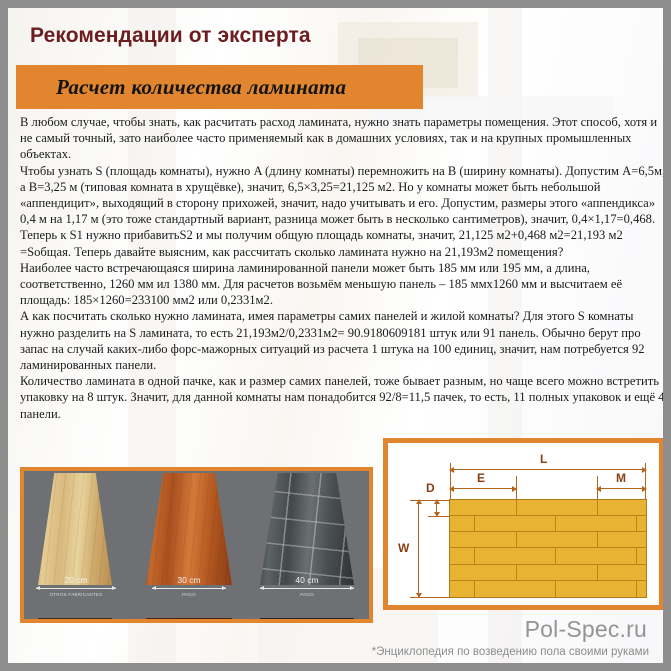  I want to click on tick-left-edge, so click(450, 481).